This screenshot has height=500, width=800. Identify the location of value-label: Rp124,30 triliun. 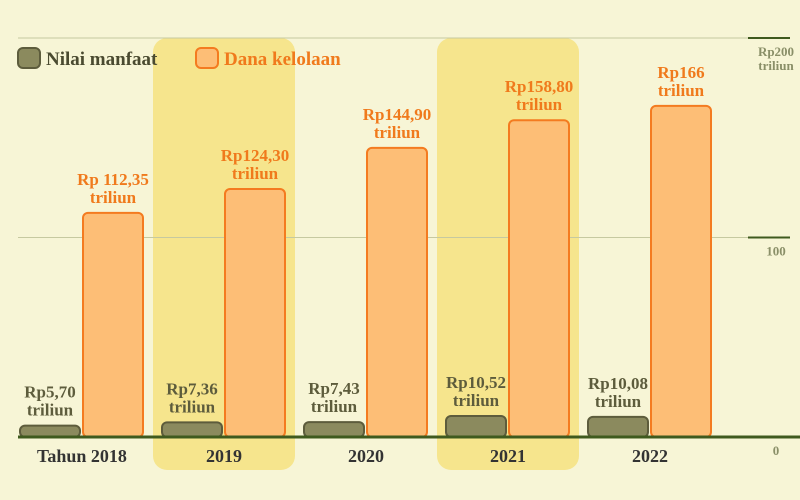
(255, 164).